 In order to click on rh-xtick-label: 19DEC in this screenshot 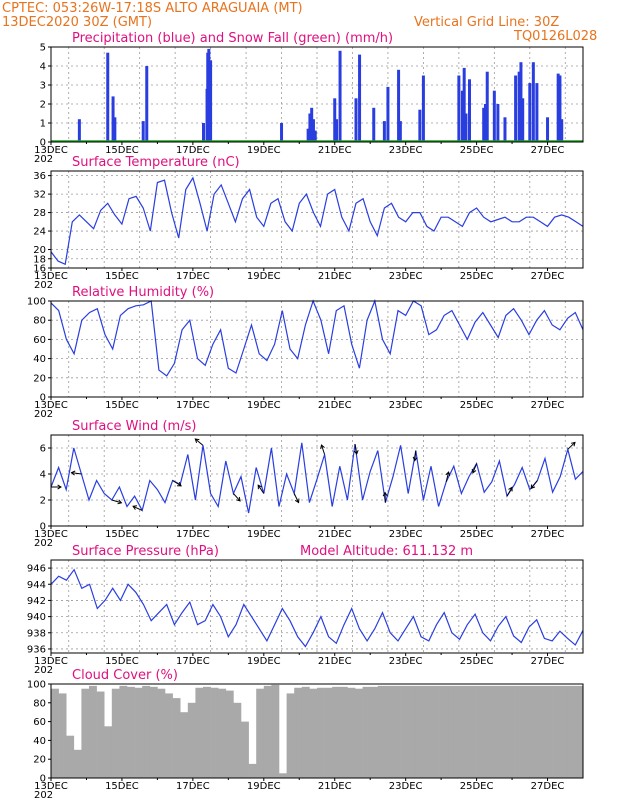, I will do `click(264, 405)`.